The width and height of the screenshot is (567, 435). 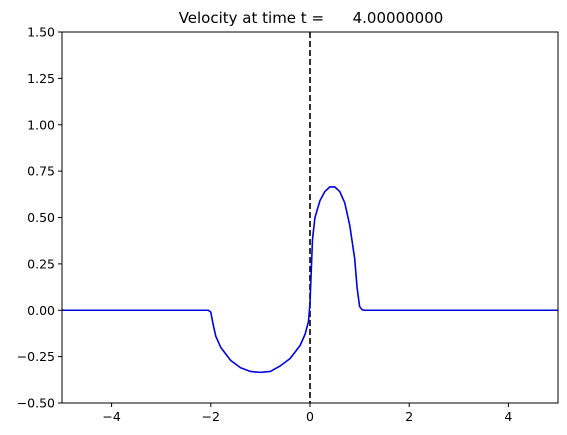 I want to click on x-tick-label: −4, so click(x=111, y=416).